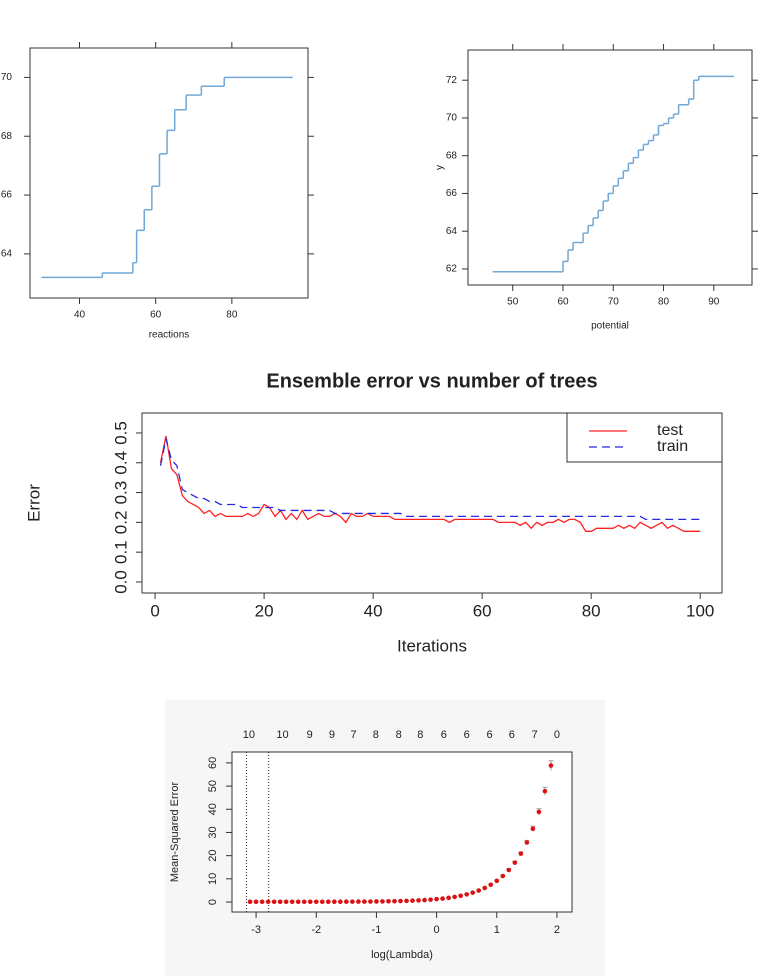  What do you see at coordinates (377, 930) in the screenshot?
I see `x-tick-label: -1` at bounding box center [377, 930].